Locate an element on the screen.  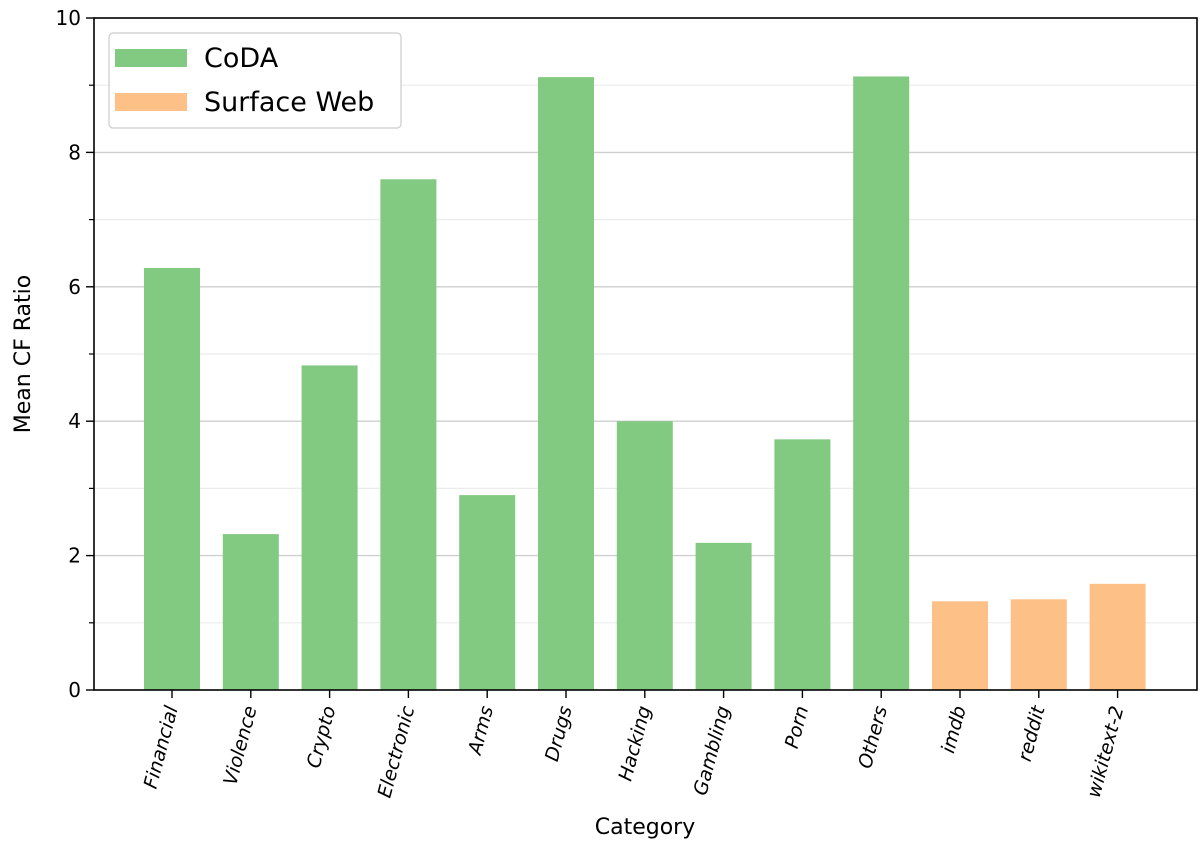
y-tick-label: 0 is located at coordinates (74, 690).